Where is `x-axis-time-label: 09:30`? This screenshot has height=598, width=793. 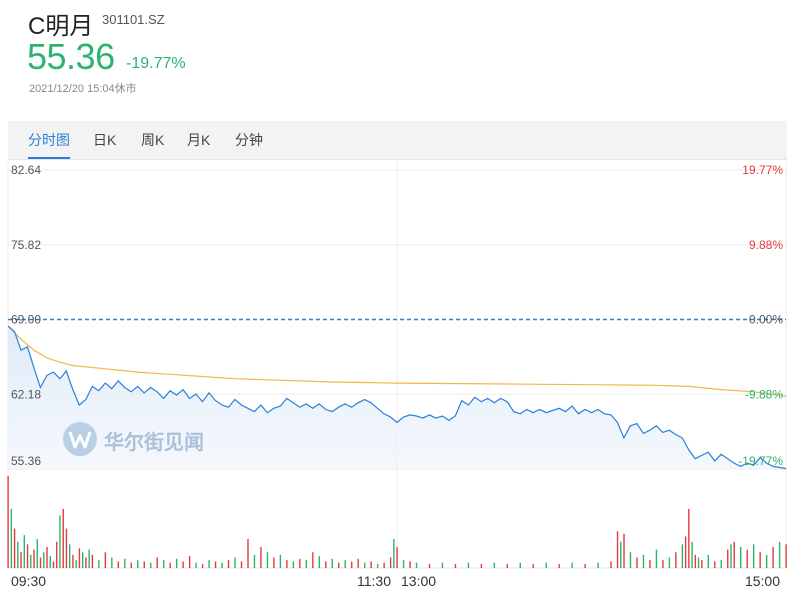
x-axis-time-label: 09:30 is located at coordinates (28, 581).